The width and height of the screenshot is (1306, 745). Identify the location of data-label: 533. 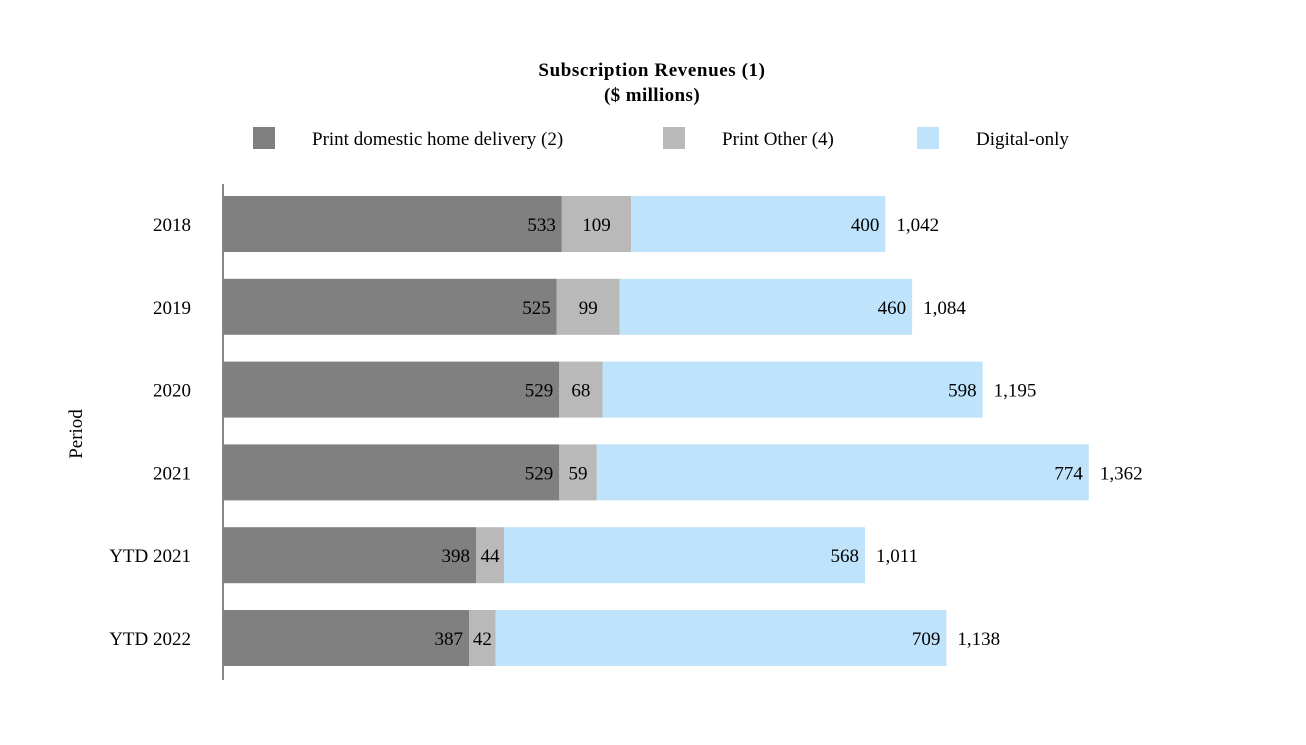
(541, 225).